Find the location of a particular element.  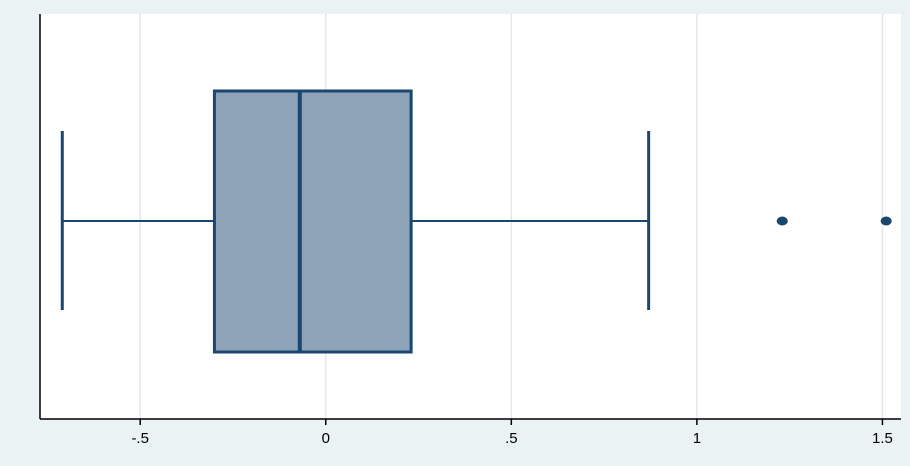

x-tick-label: 1 is located at coordinates (697, 438).